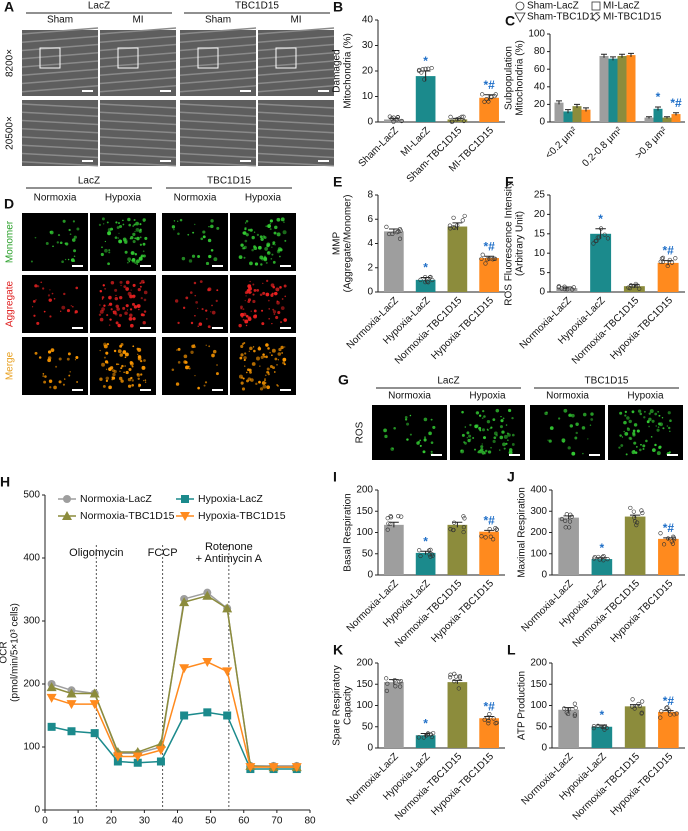  I want to click on significance-label: *#, so click(669, 528).